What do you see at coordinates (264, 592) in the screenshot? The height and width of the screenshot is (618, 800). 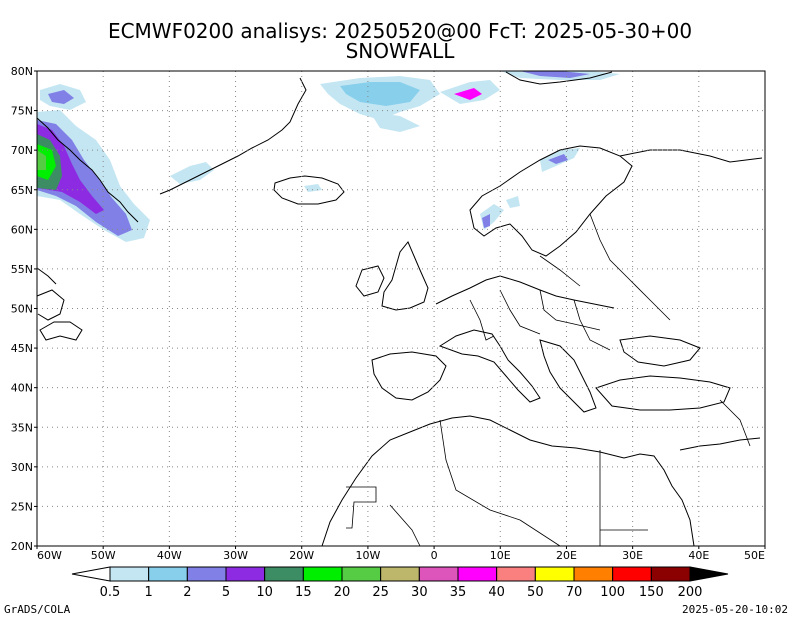 I see `colorbar-label: 10` at bounding box center [264, 592].